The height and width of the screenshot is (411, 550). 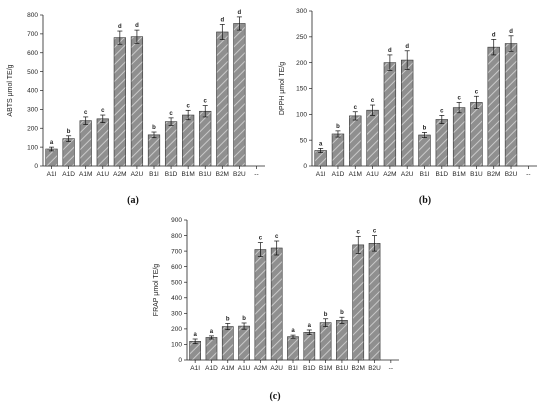 I want to click on y-tick-label: 700, so click(x=176, y=251).